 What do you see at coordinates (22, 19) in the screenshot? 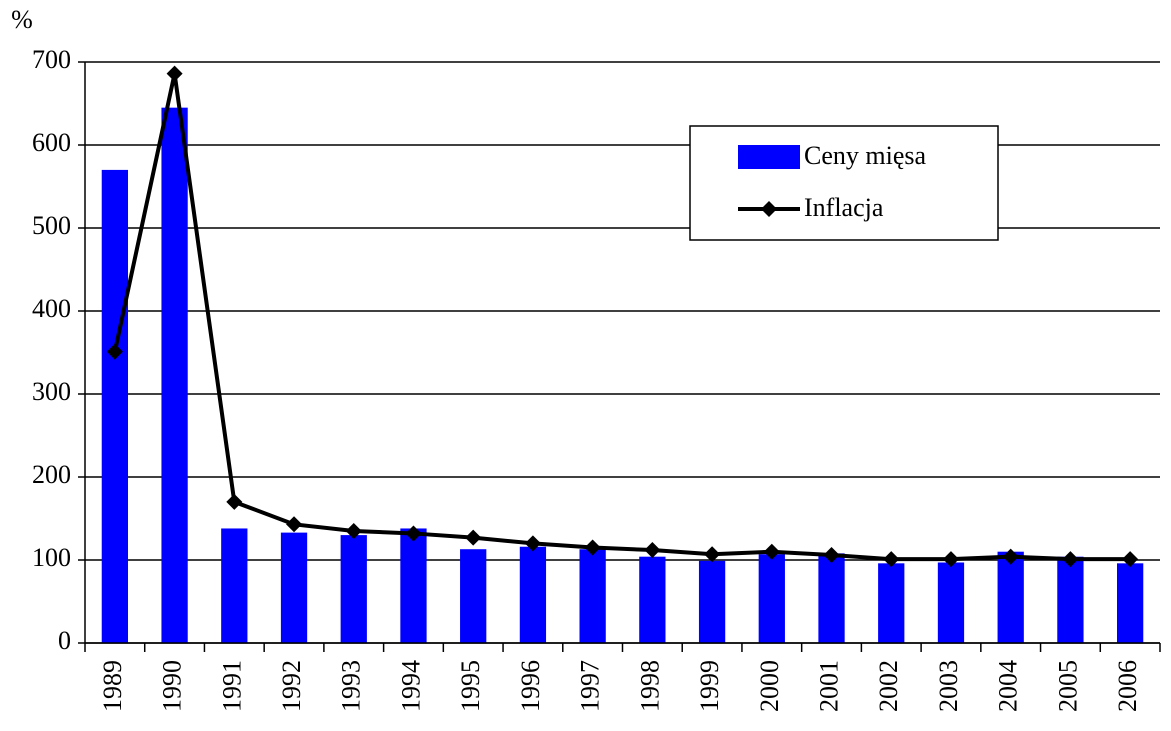
I see `y-axis-label: %` at bounding box center [22, 19].